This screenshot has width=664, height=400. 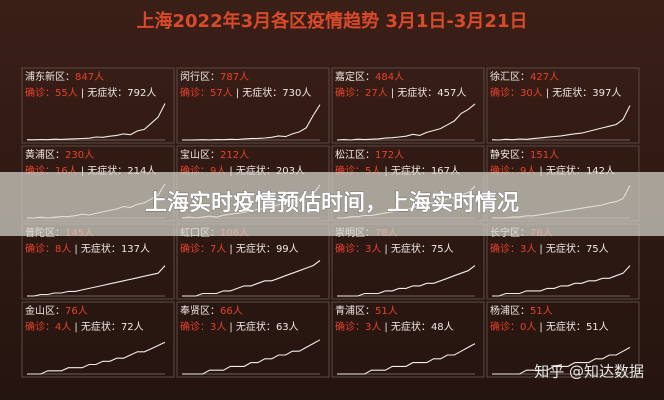 I want to click on asymptomatic-value: 99人, so click(x=287, y=249).